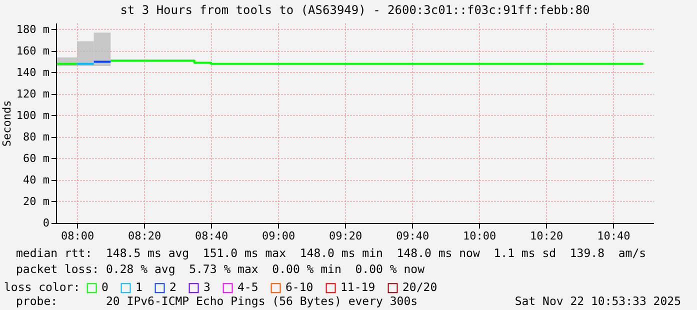 The width and height of the screenshot is (697, 310). Describe the element at coordinates (358, 287) in the screenshot. I see `legend-label: 11-19` at that location.